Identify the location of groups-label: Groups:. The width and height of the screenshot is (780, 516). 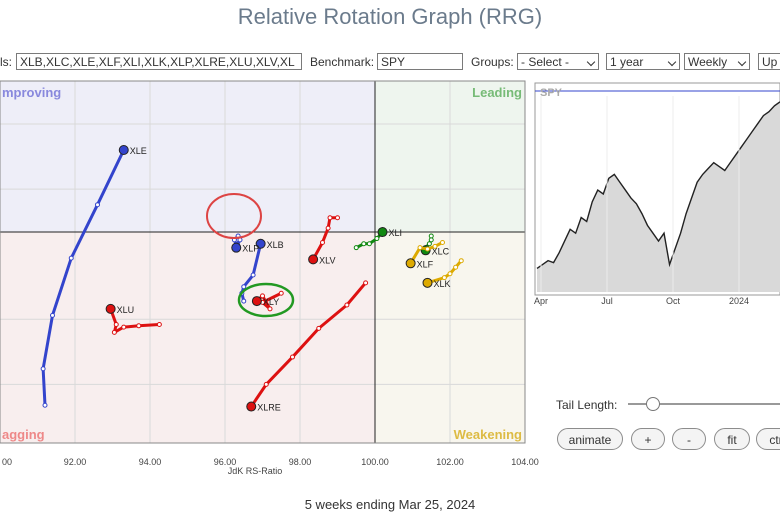
(492, 62).